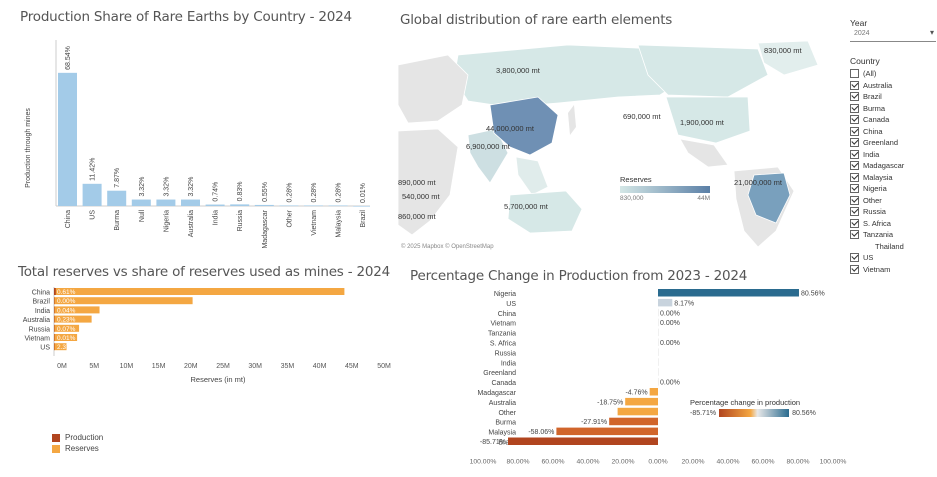 Image resolution: width=937 pixels, height=477 pixels. What do you see at coordinates (66, 301) in the screenshot?
I see `share-value-label: 0.00%` at bounding box center [66, 301].